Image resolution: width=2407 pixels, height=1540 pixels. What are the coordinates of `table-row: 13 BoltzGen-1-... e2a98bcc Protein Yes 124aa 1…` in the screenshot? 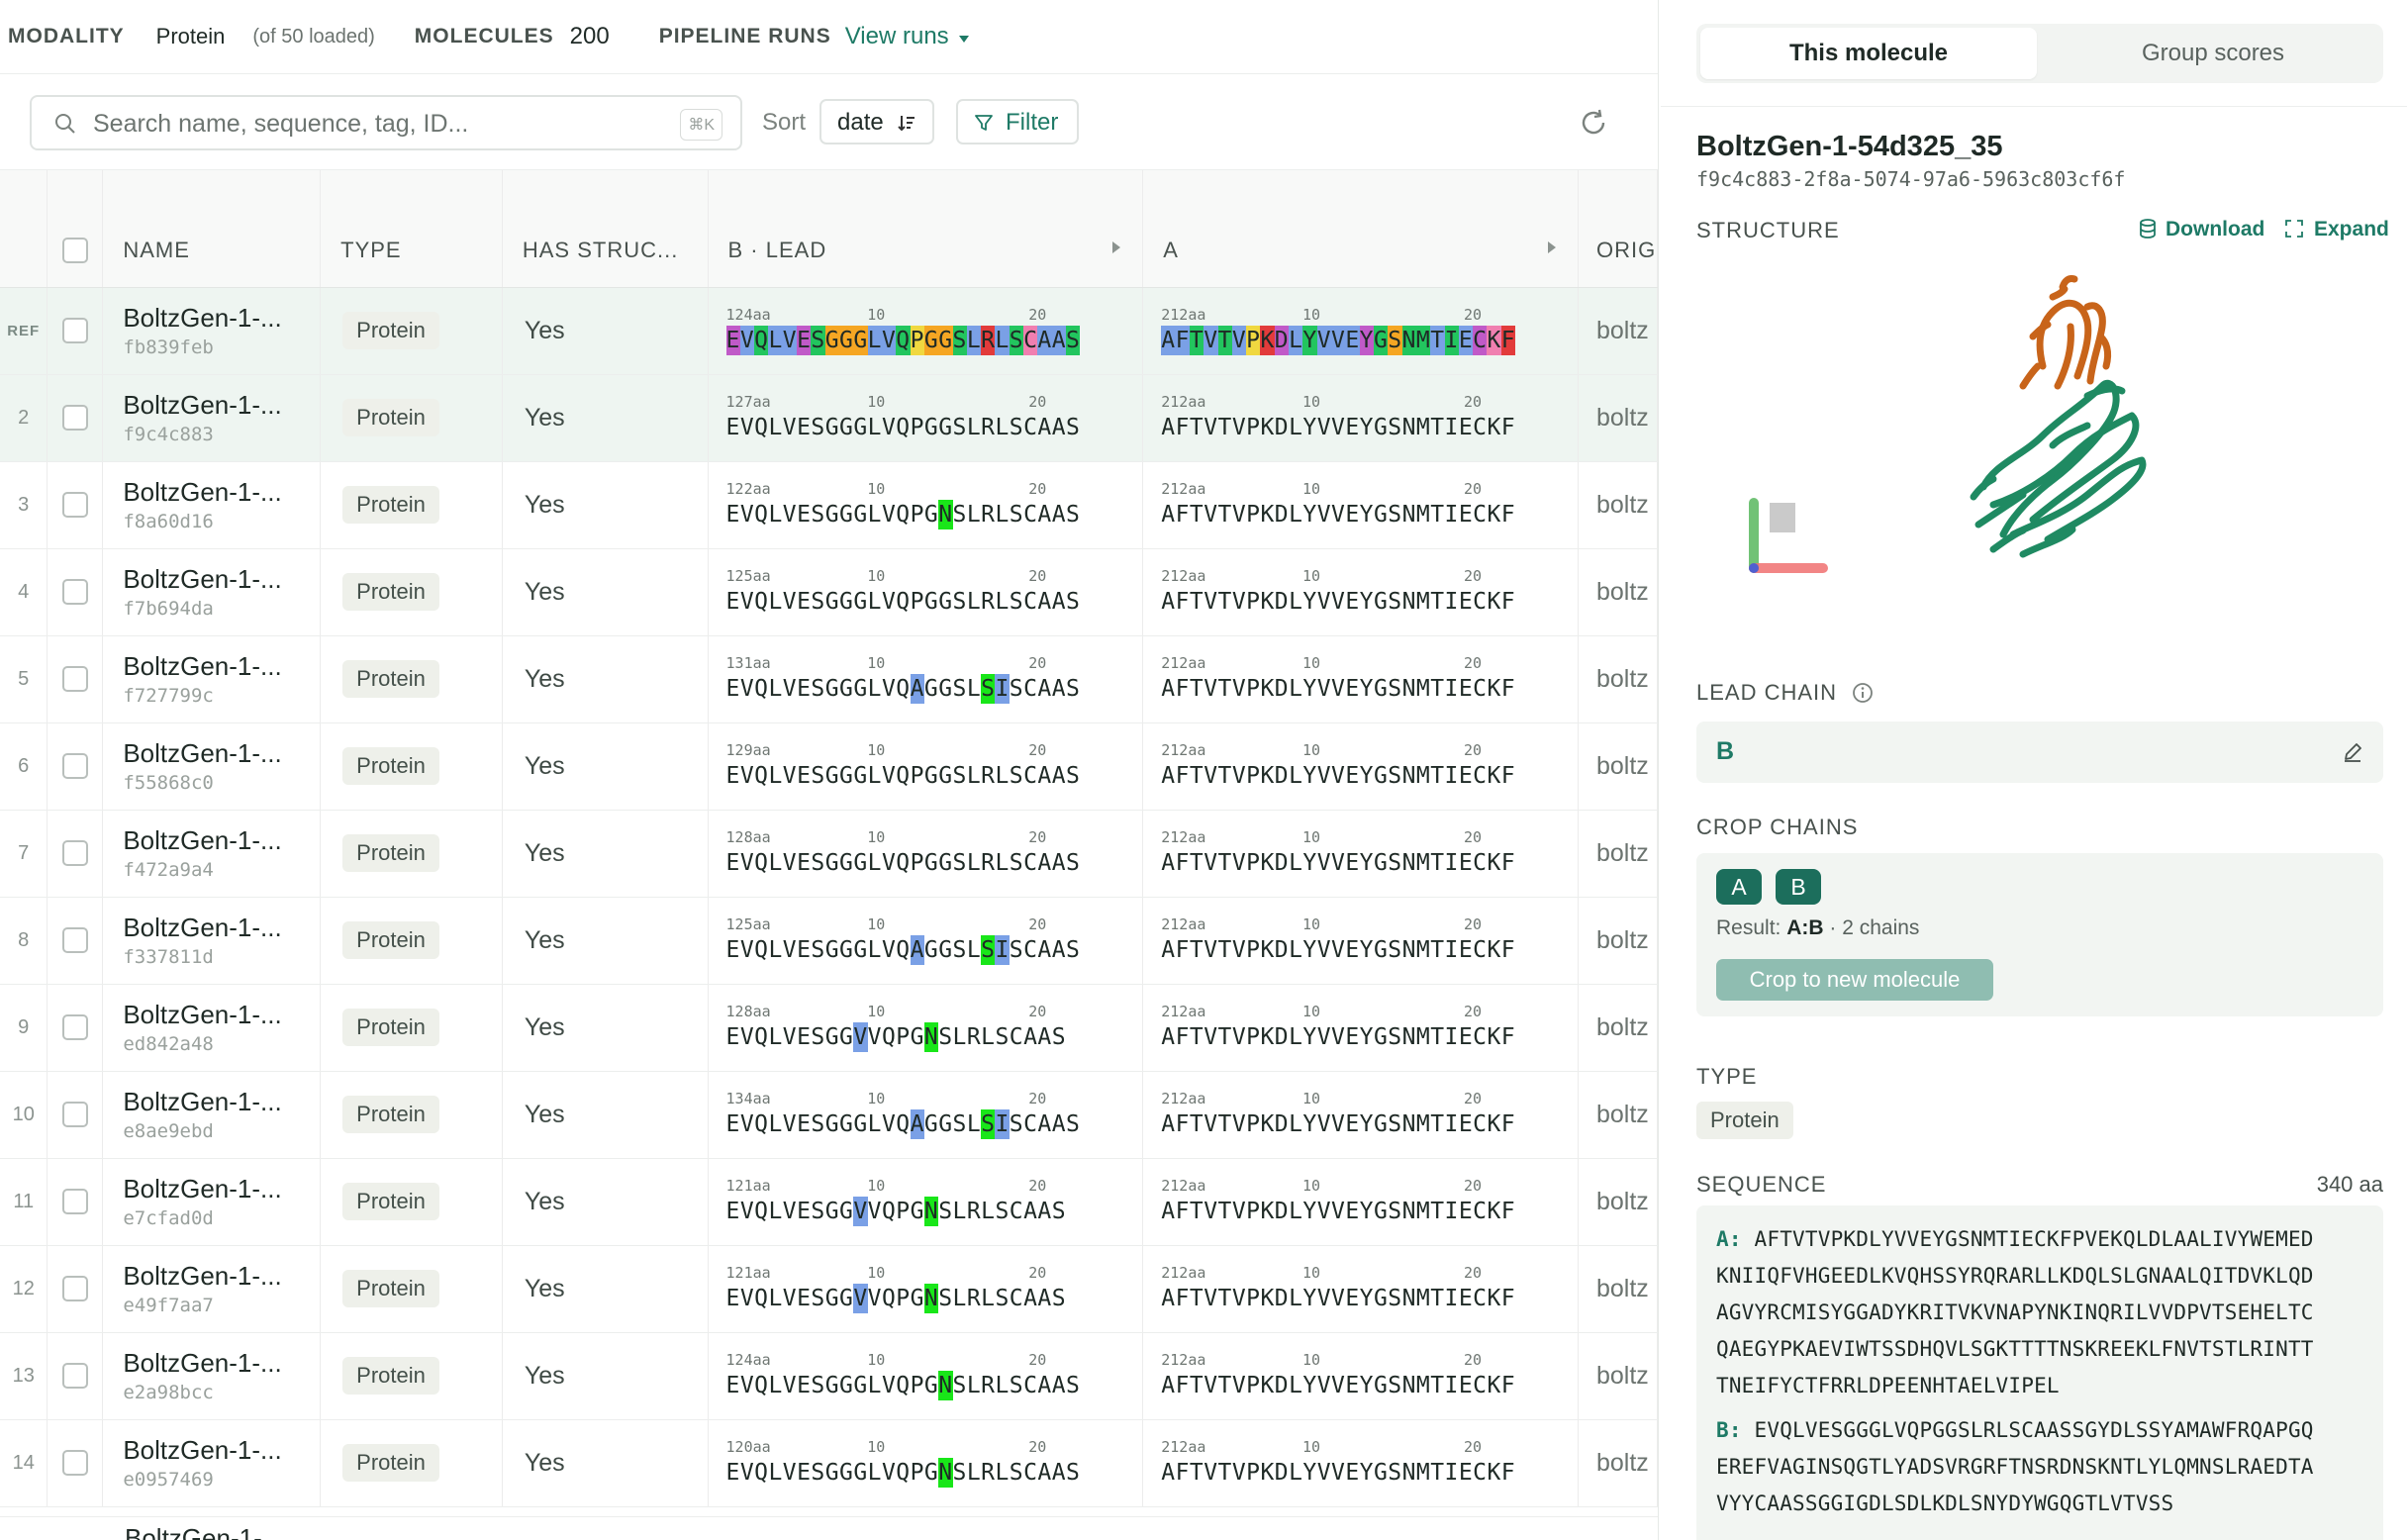 It's located at (829, 1376).